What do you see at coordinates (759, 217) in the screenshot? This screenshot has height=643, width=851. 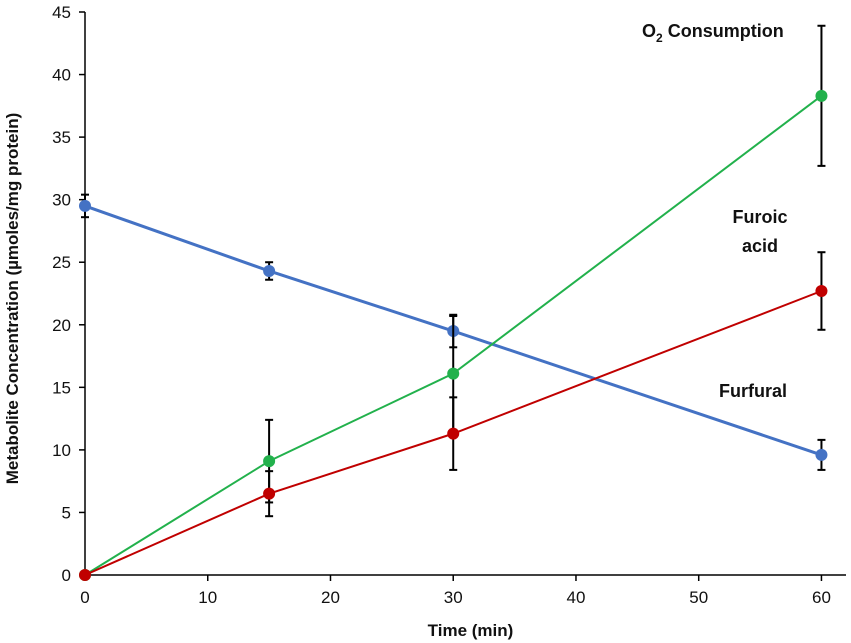 I see `annotation-furoic-acid-line1: Furoic` at bounding box center [759, 217].